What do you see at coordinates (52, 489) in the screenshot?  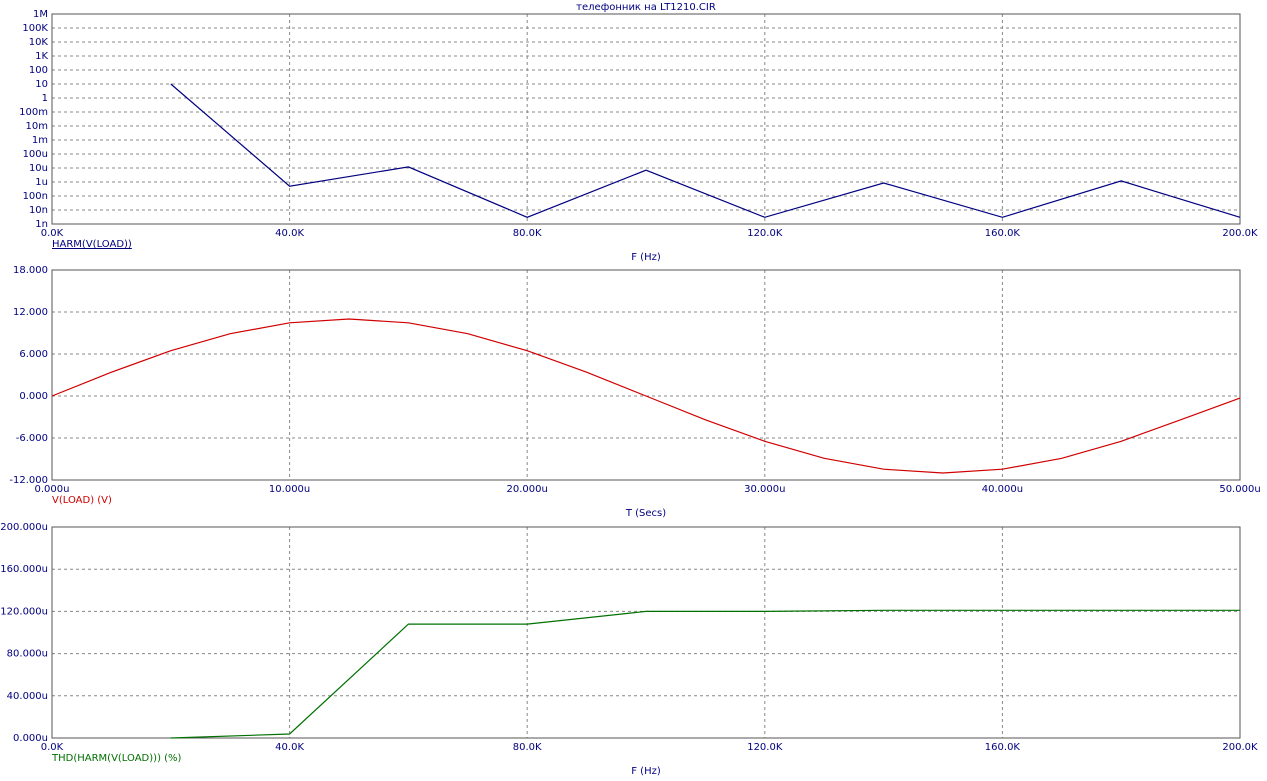 I see `x-tick-label: 0.000u` at bounding box center [52, 489].